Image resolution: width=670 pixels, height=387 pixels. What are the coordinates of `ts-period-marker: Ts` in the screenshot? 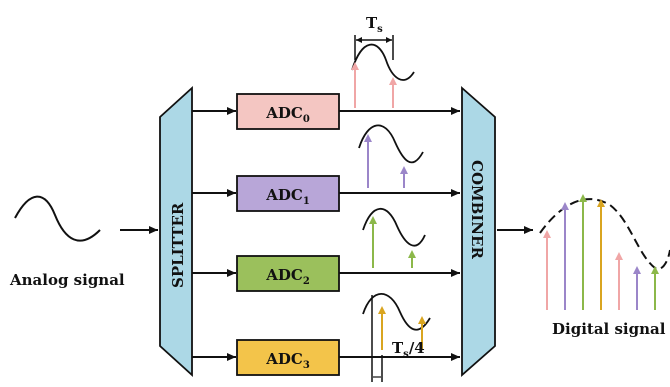 It's located at (374, 37).